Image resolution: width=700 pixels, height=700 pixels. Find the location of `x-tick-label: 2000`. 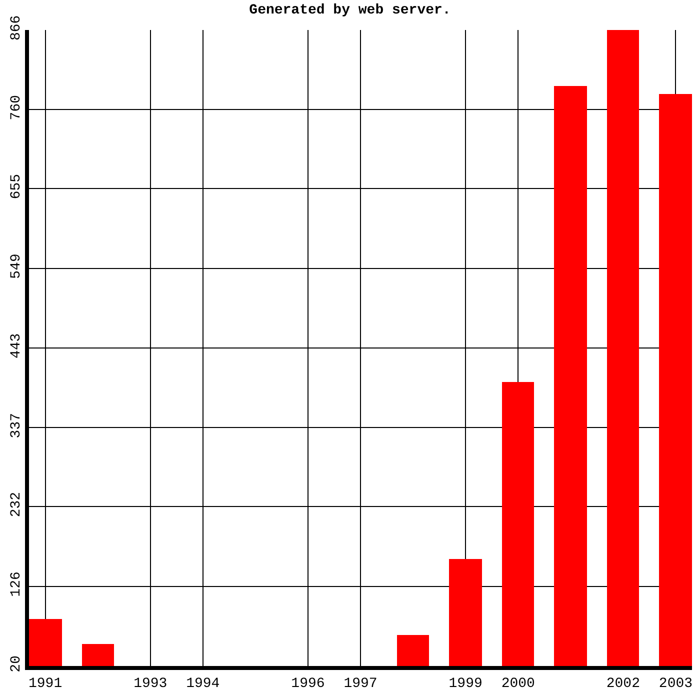

x-tick-label: 2000 is located at coordinates (518, 684).